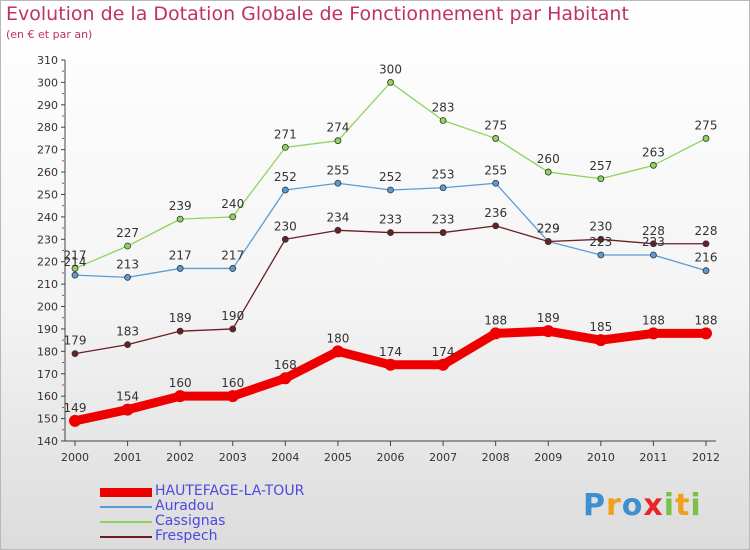 The height and width of the screenshot is (550, 750). I want to click on data-label: 168, so click(285, 365).